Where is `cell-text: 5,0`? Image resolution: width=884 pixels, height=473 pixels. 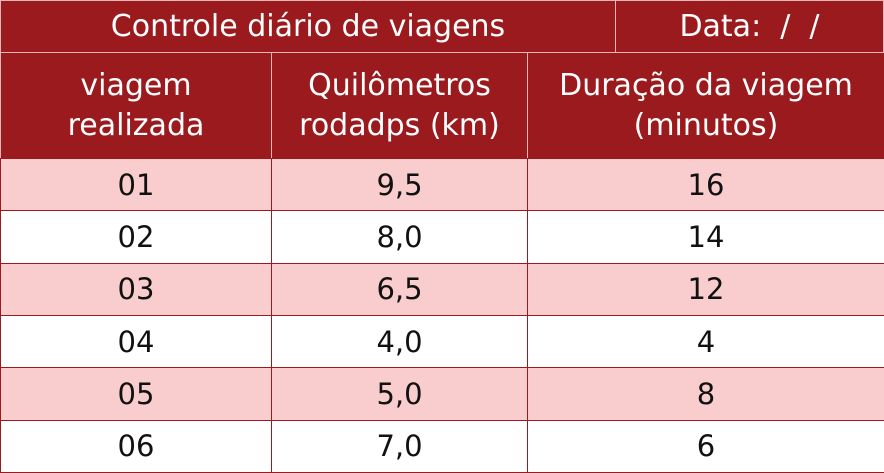 cell-text: 5,0 is located at coordinates (399, 393).